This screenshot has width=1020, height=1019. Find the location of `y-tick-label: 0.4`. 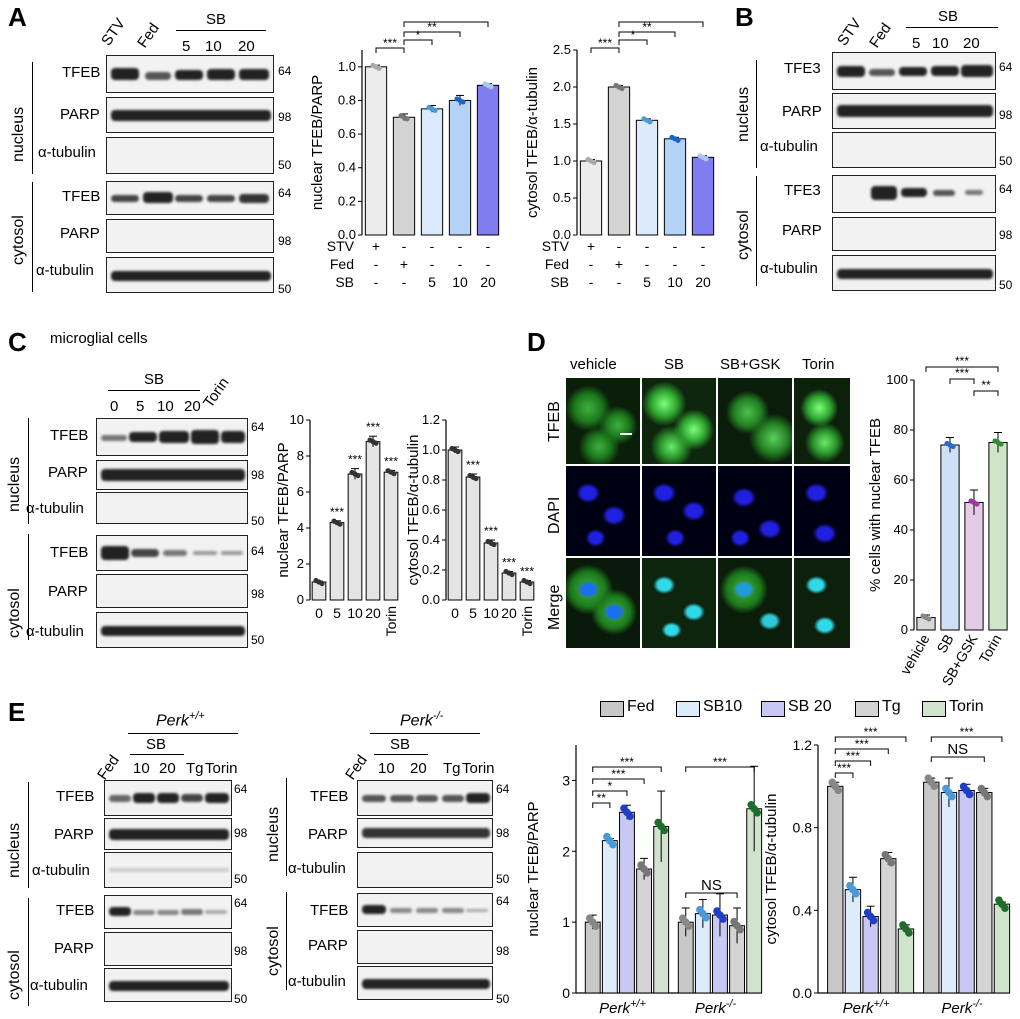

y-tick-label: 0.4 is located at coordinates (347, 167).